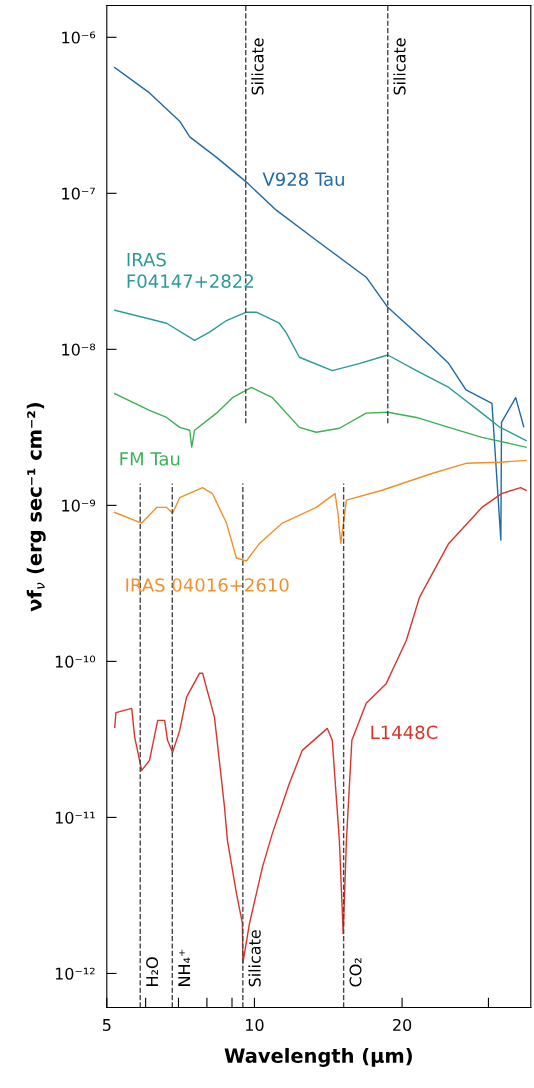 The height and width of the screenshot is (1088, 534). I want to click on ref-line-label: NH₄⁺, so click(184, 967).